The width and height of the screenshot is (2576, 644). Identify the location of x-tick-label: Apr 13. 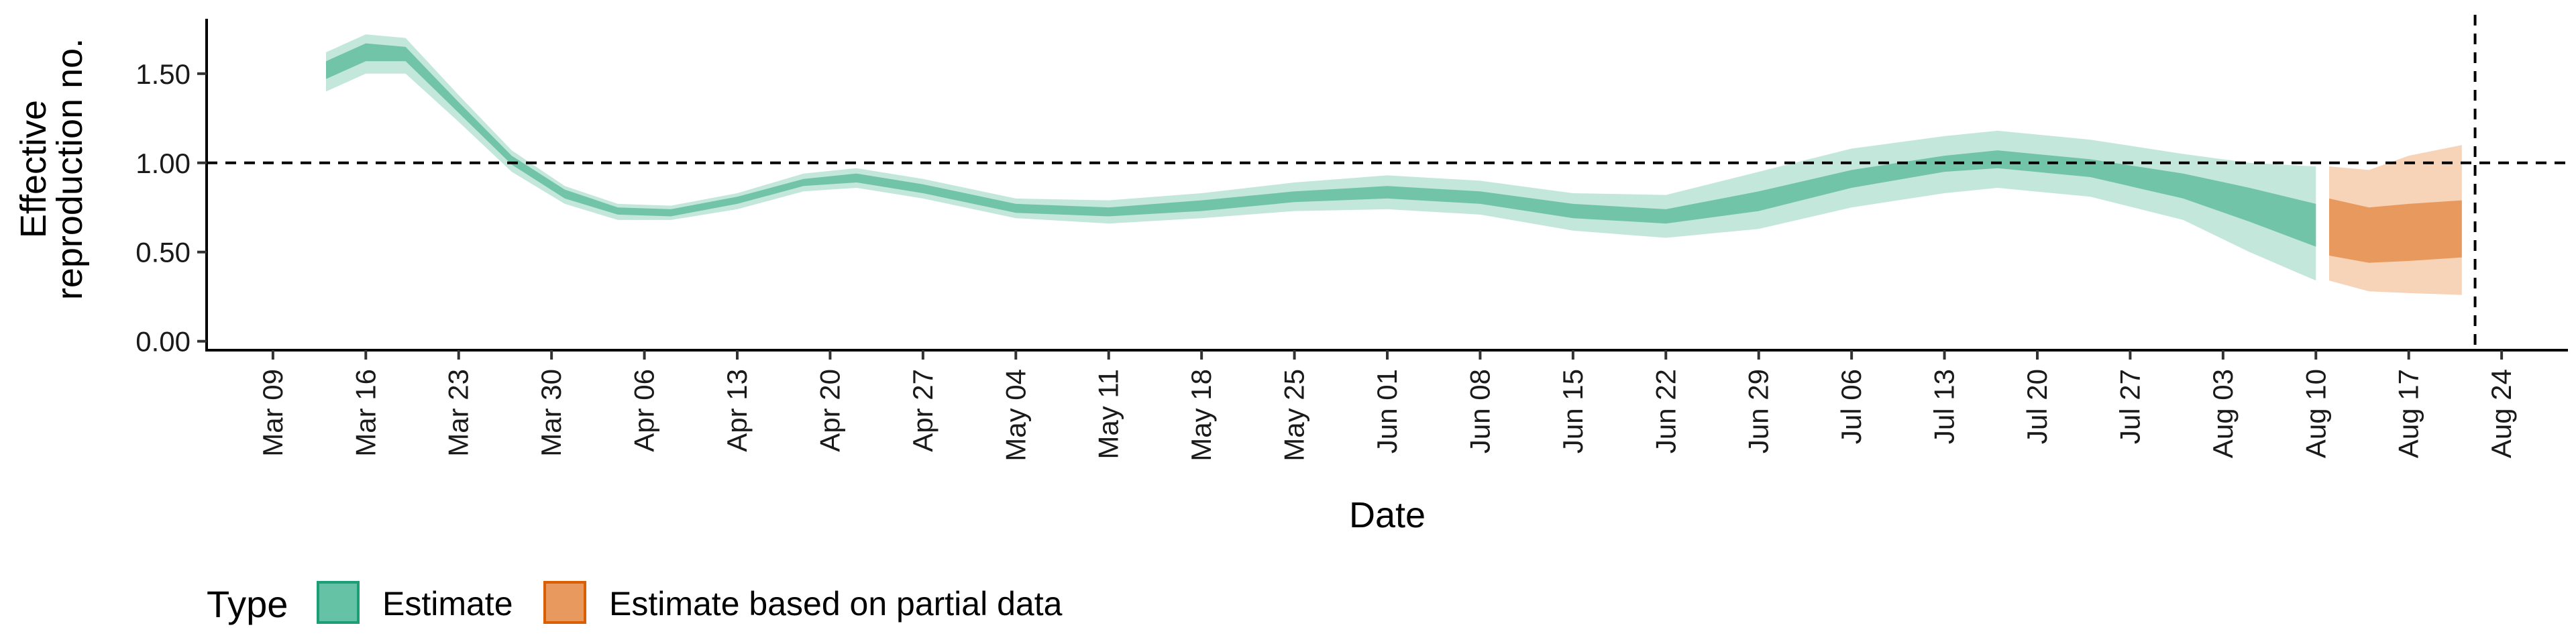
(737, 410).